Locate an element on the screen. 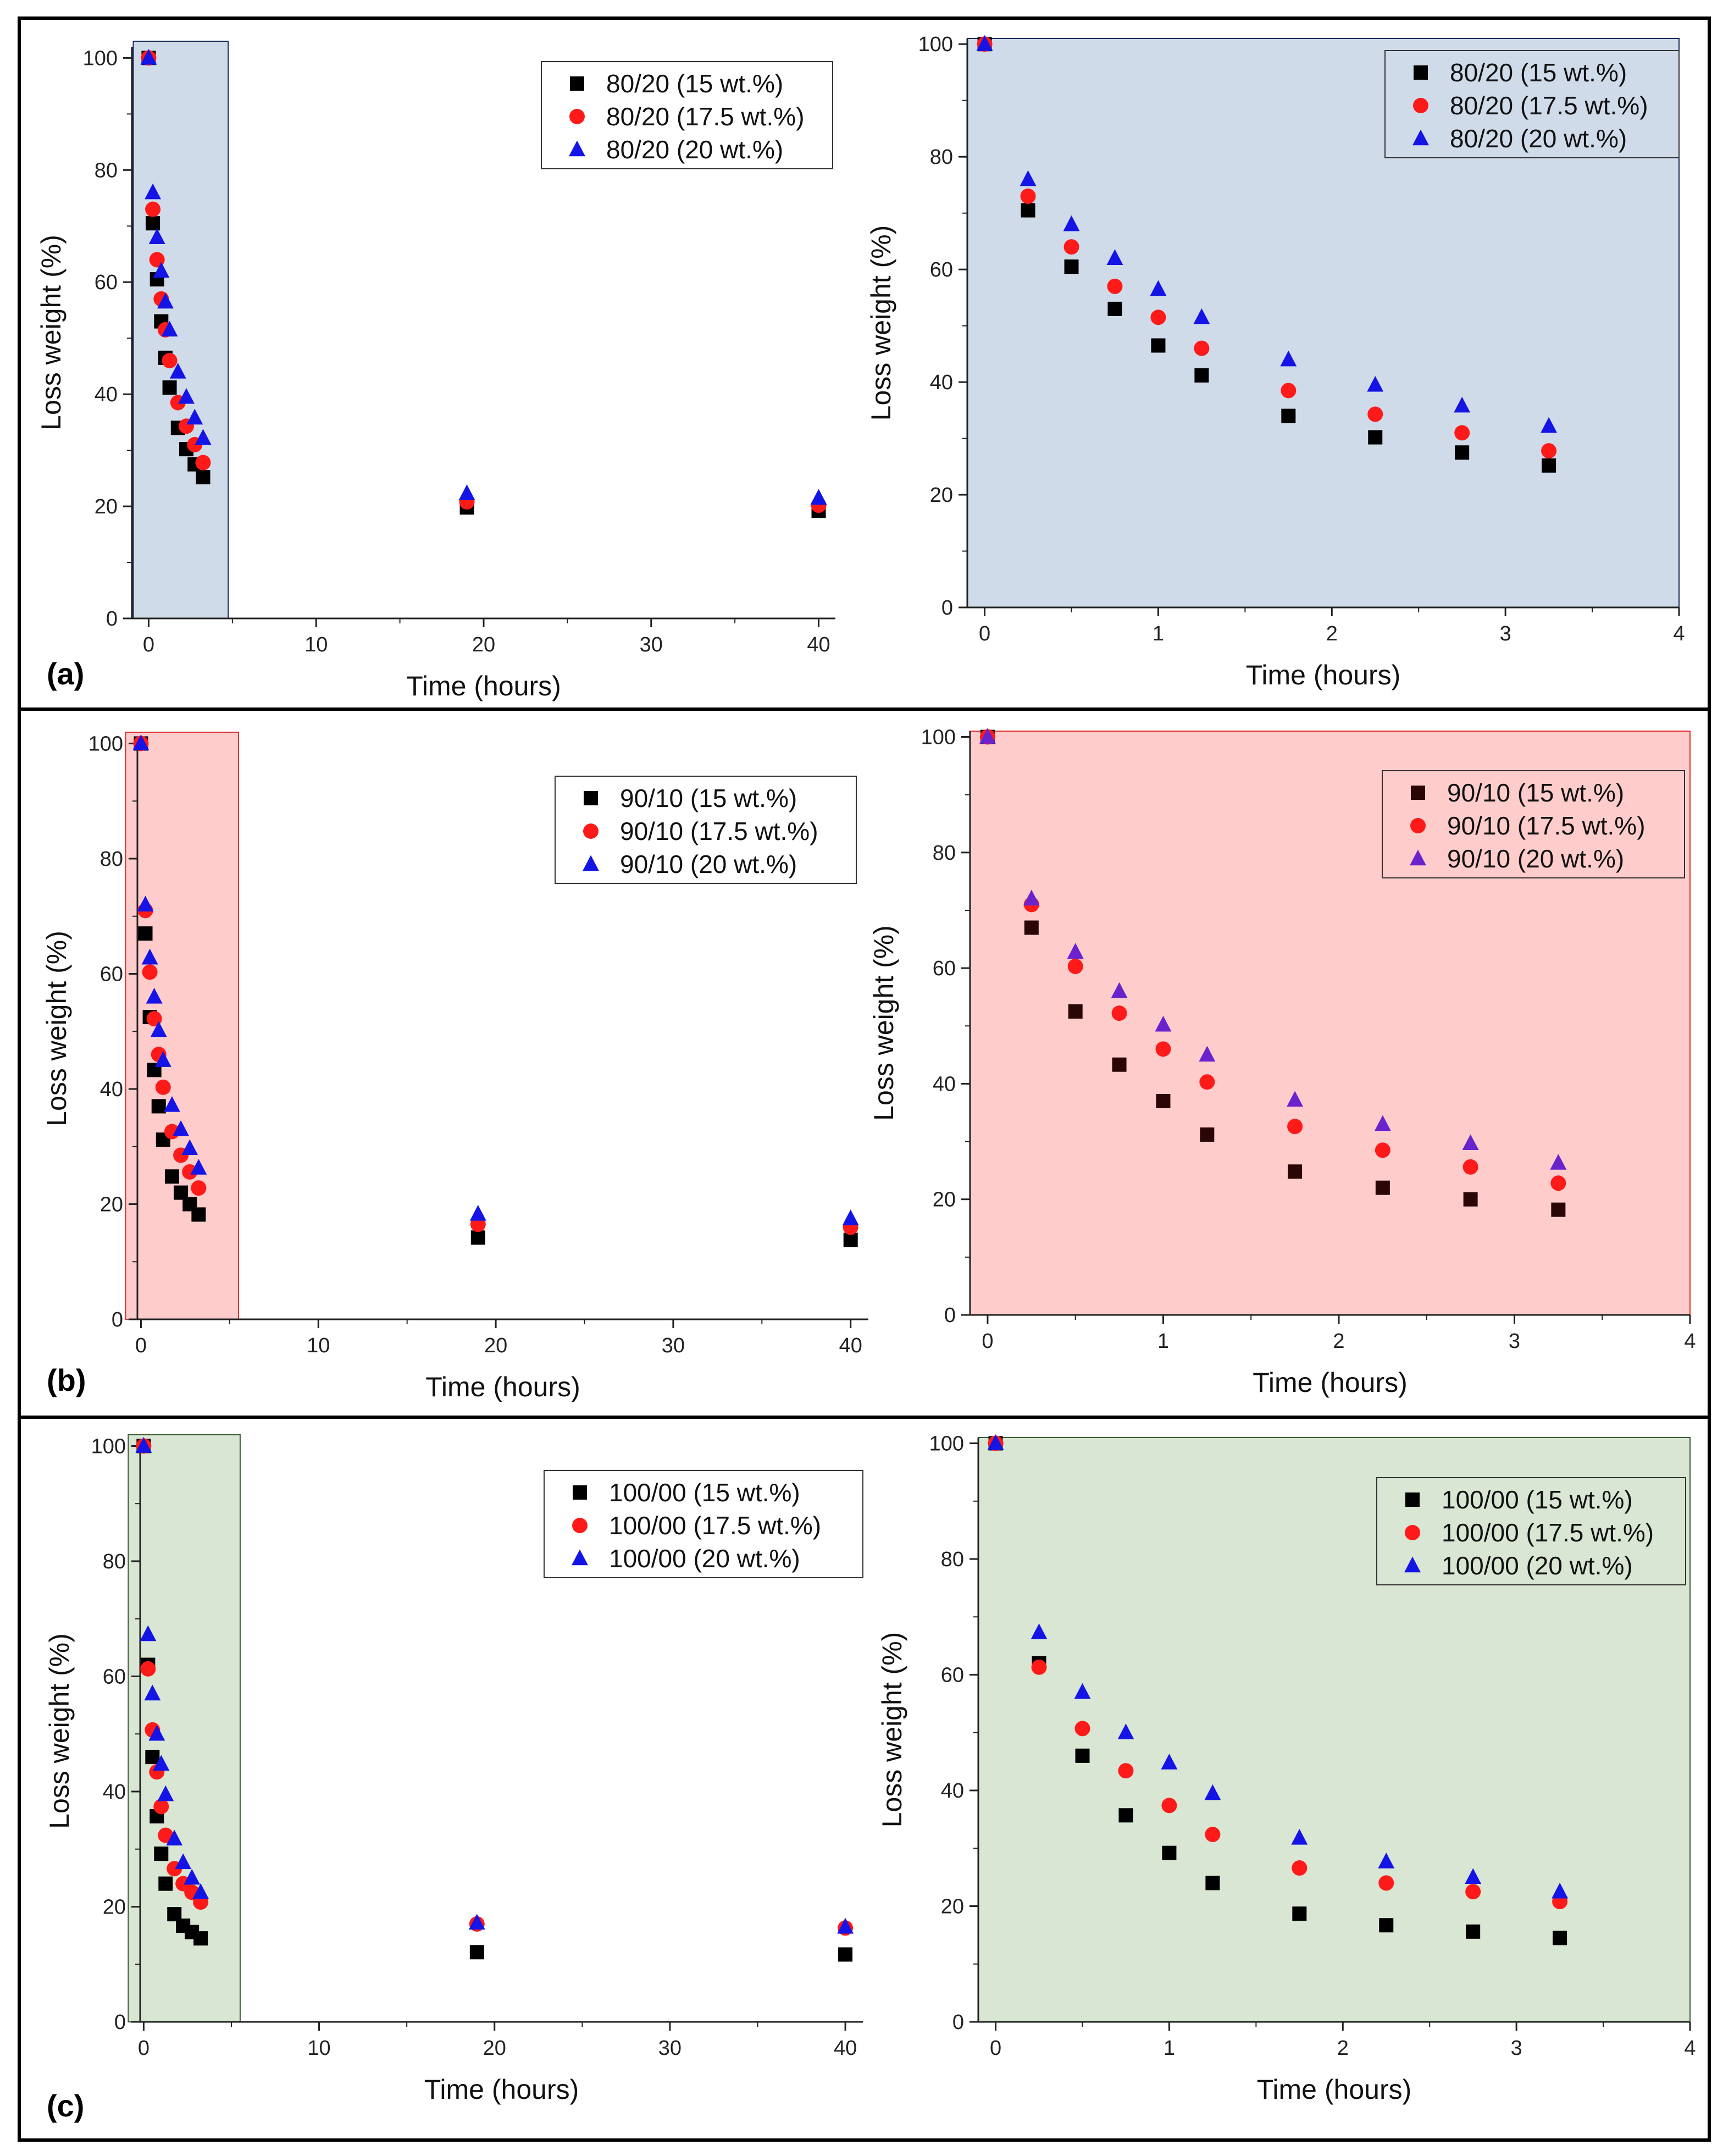  y-ticks: 0 20 40 60 80 100 is located at coordinates (945, 1026).